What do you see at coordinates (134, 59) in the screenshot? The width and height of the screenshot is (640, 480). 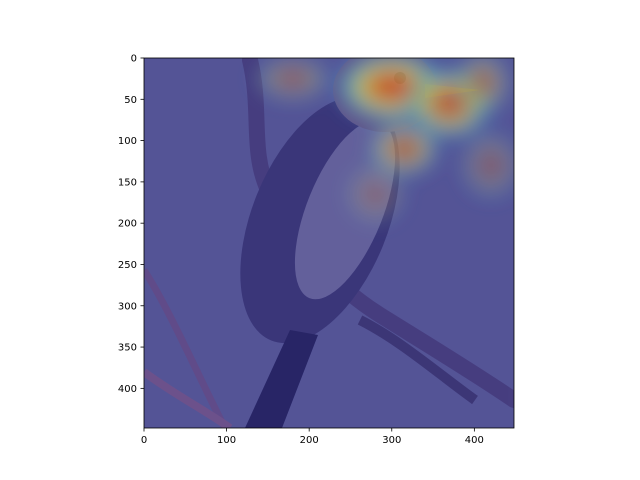 I see `y-tick-label-0: 0` at bounding box center [134, 59].